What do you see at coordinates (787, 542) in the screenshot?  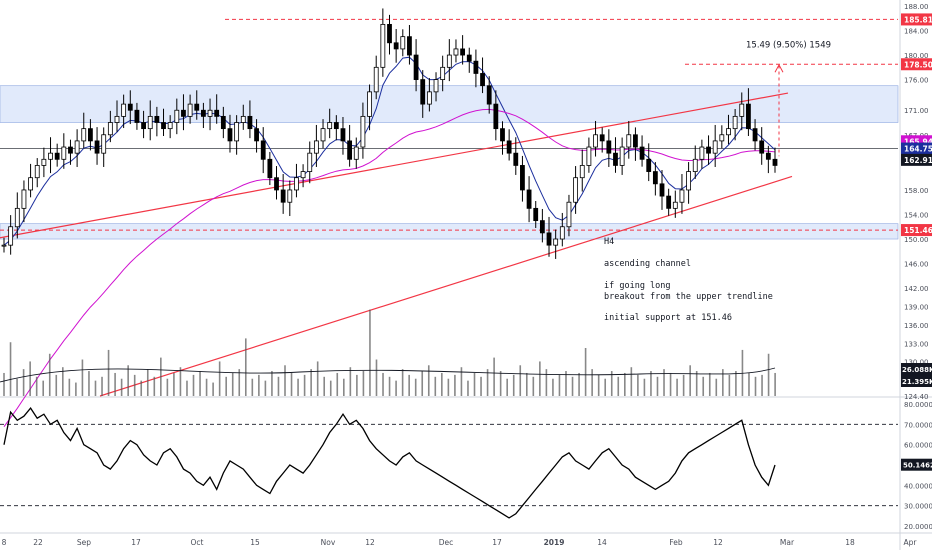 I see `time-axis-tick: Mar` at bounding box center [787, 542].